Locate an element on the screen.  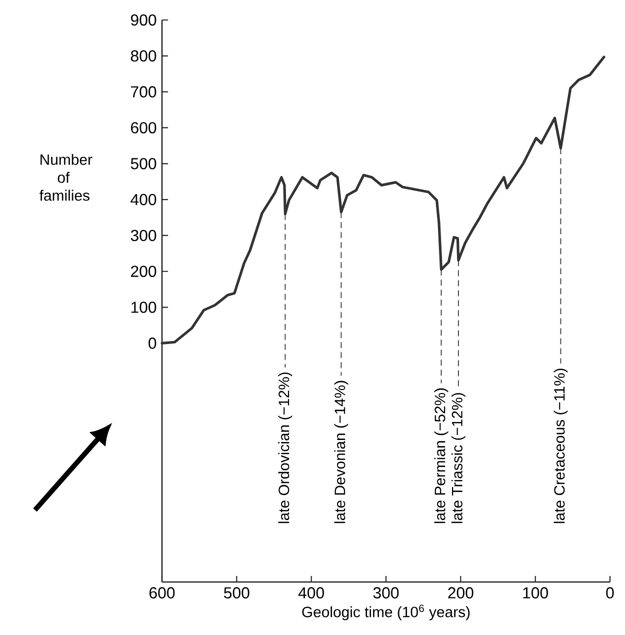
x-tick-label: 600 is located at coordinates (162, 592).